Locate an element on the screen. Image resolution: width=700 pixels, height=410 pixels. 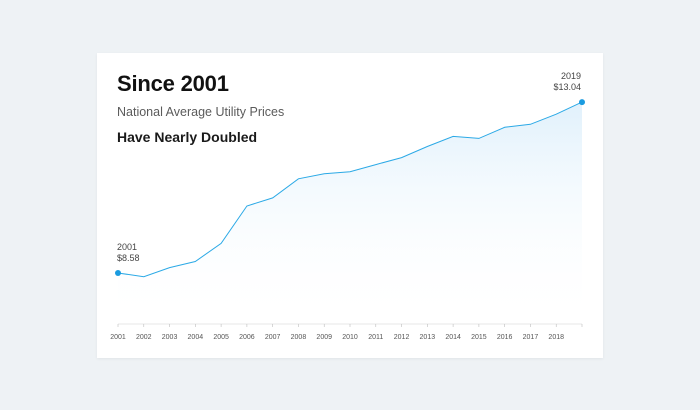
x-tick-label: 2001 is located at coordinates (118, 337).